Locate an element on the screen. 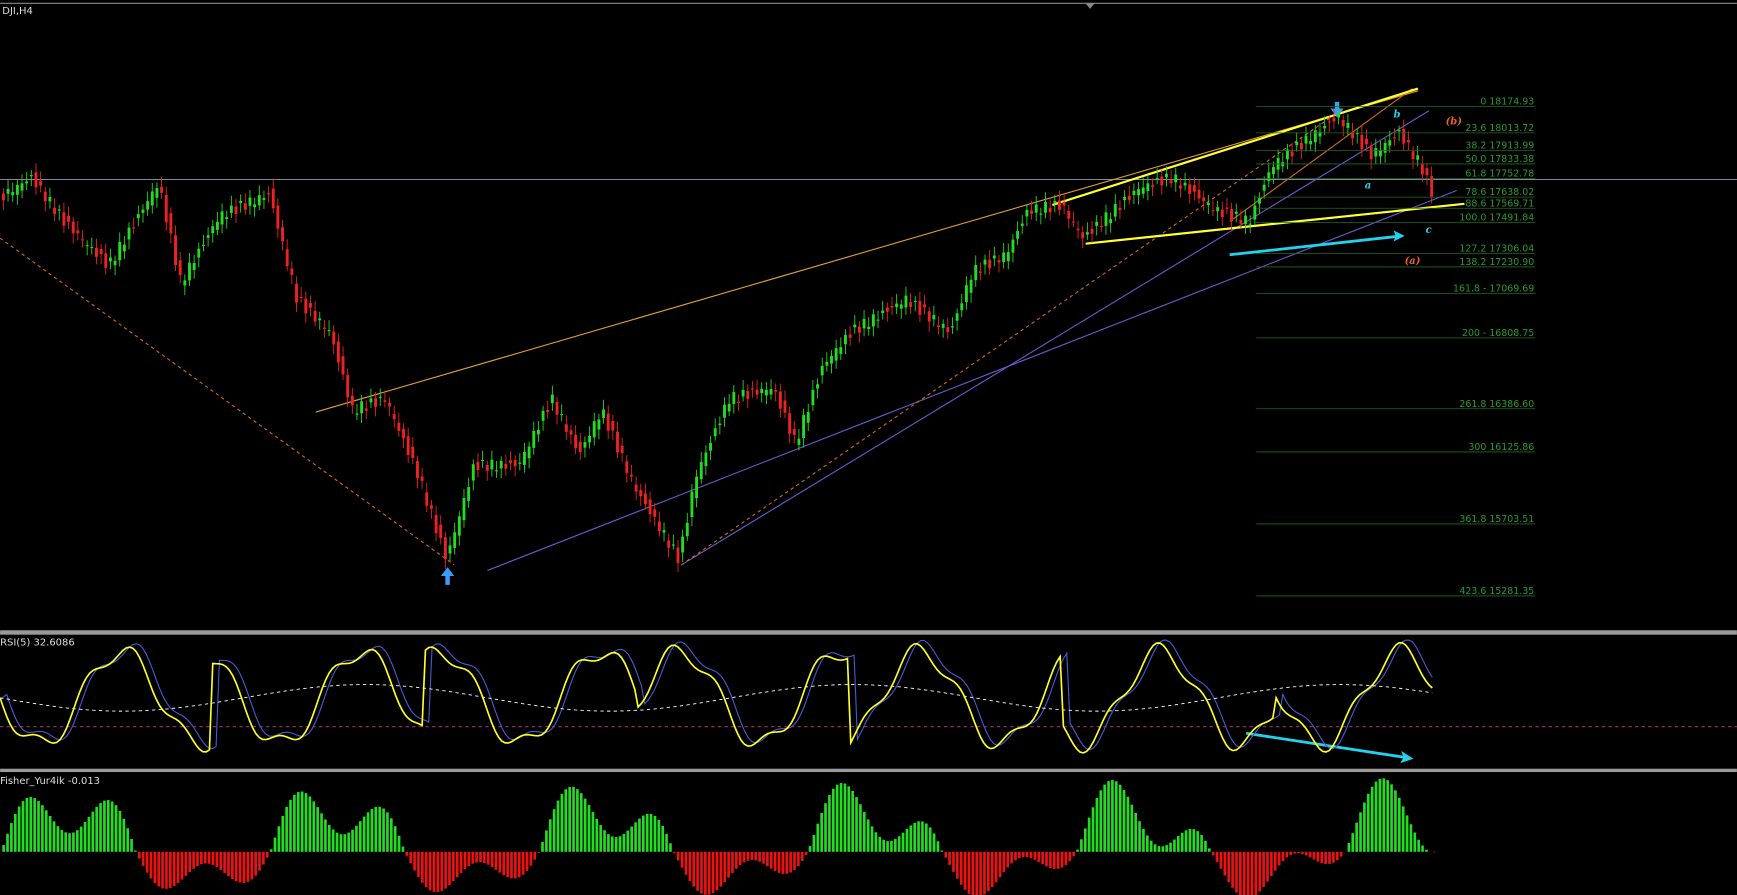 Image resolution: width=1737 pixels, height=895 pixels. rsi-line is located at coordinates (716, 697).